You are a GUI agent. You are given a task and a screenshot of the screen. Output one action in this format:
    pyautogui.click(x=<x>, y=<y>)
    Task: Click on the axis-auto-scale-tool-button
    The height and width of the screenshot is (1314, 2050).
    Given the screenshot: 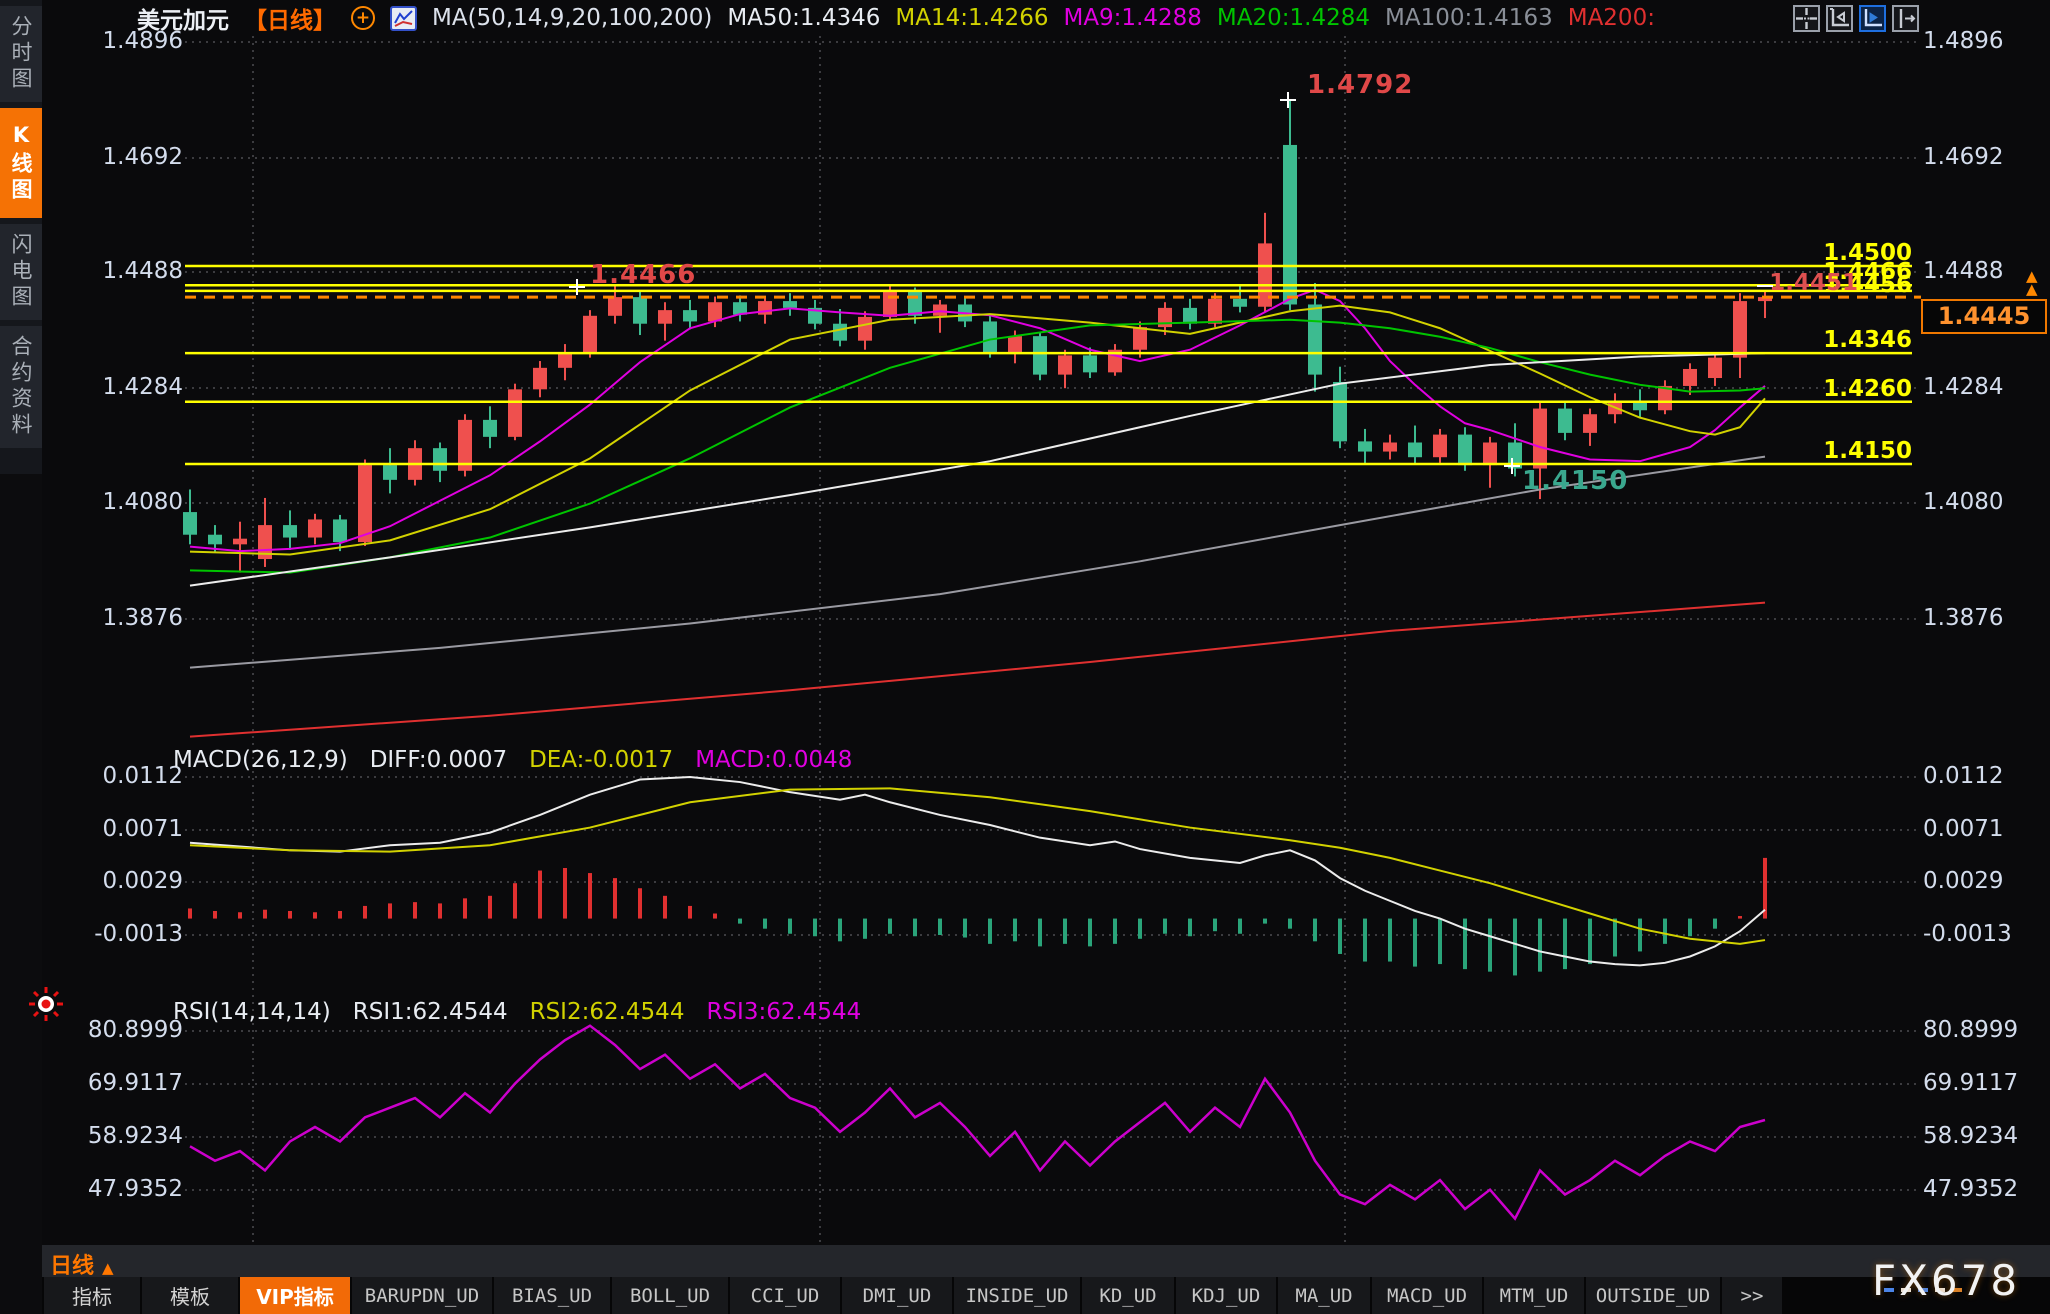 What is the action you would take?
    pyautogui.click(x=1872, y=18)
    